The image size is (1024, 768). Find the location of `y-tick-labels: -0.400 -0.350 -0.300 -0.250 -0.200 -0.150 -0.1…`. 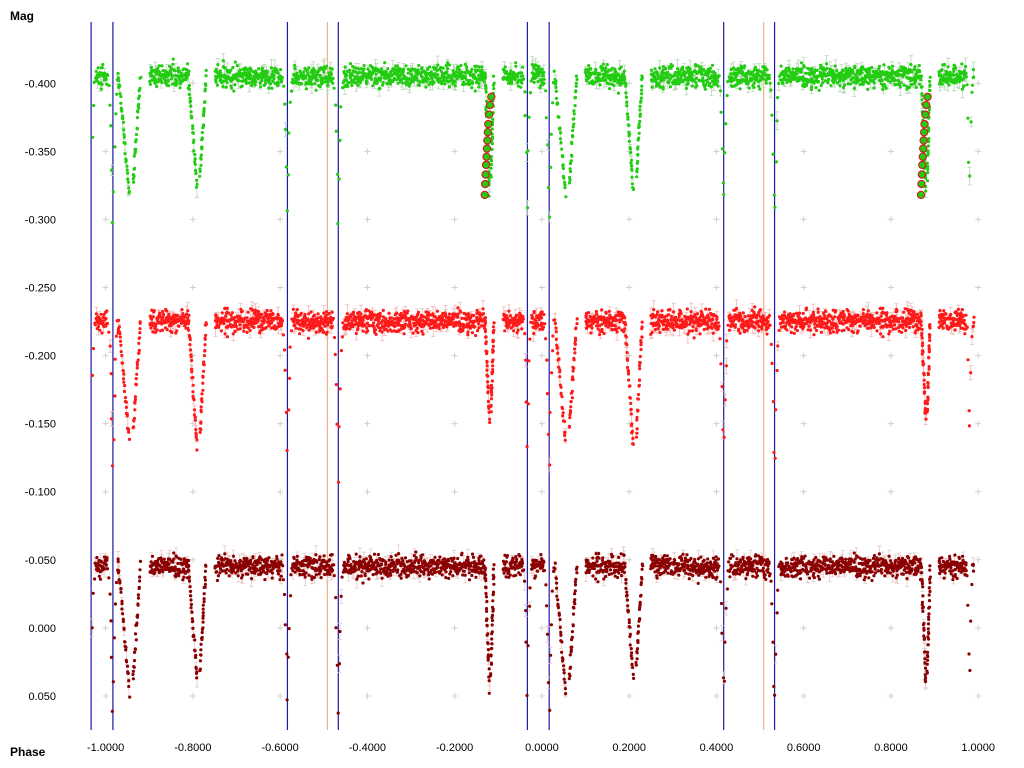

y-tick-labels: -0.400 -0.350 -0.300 -0.250 -0.200 -0.150 -0.1… is located at coordinates (40, 390).